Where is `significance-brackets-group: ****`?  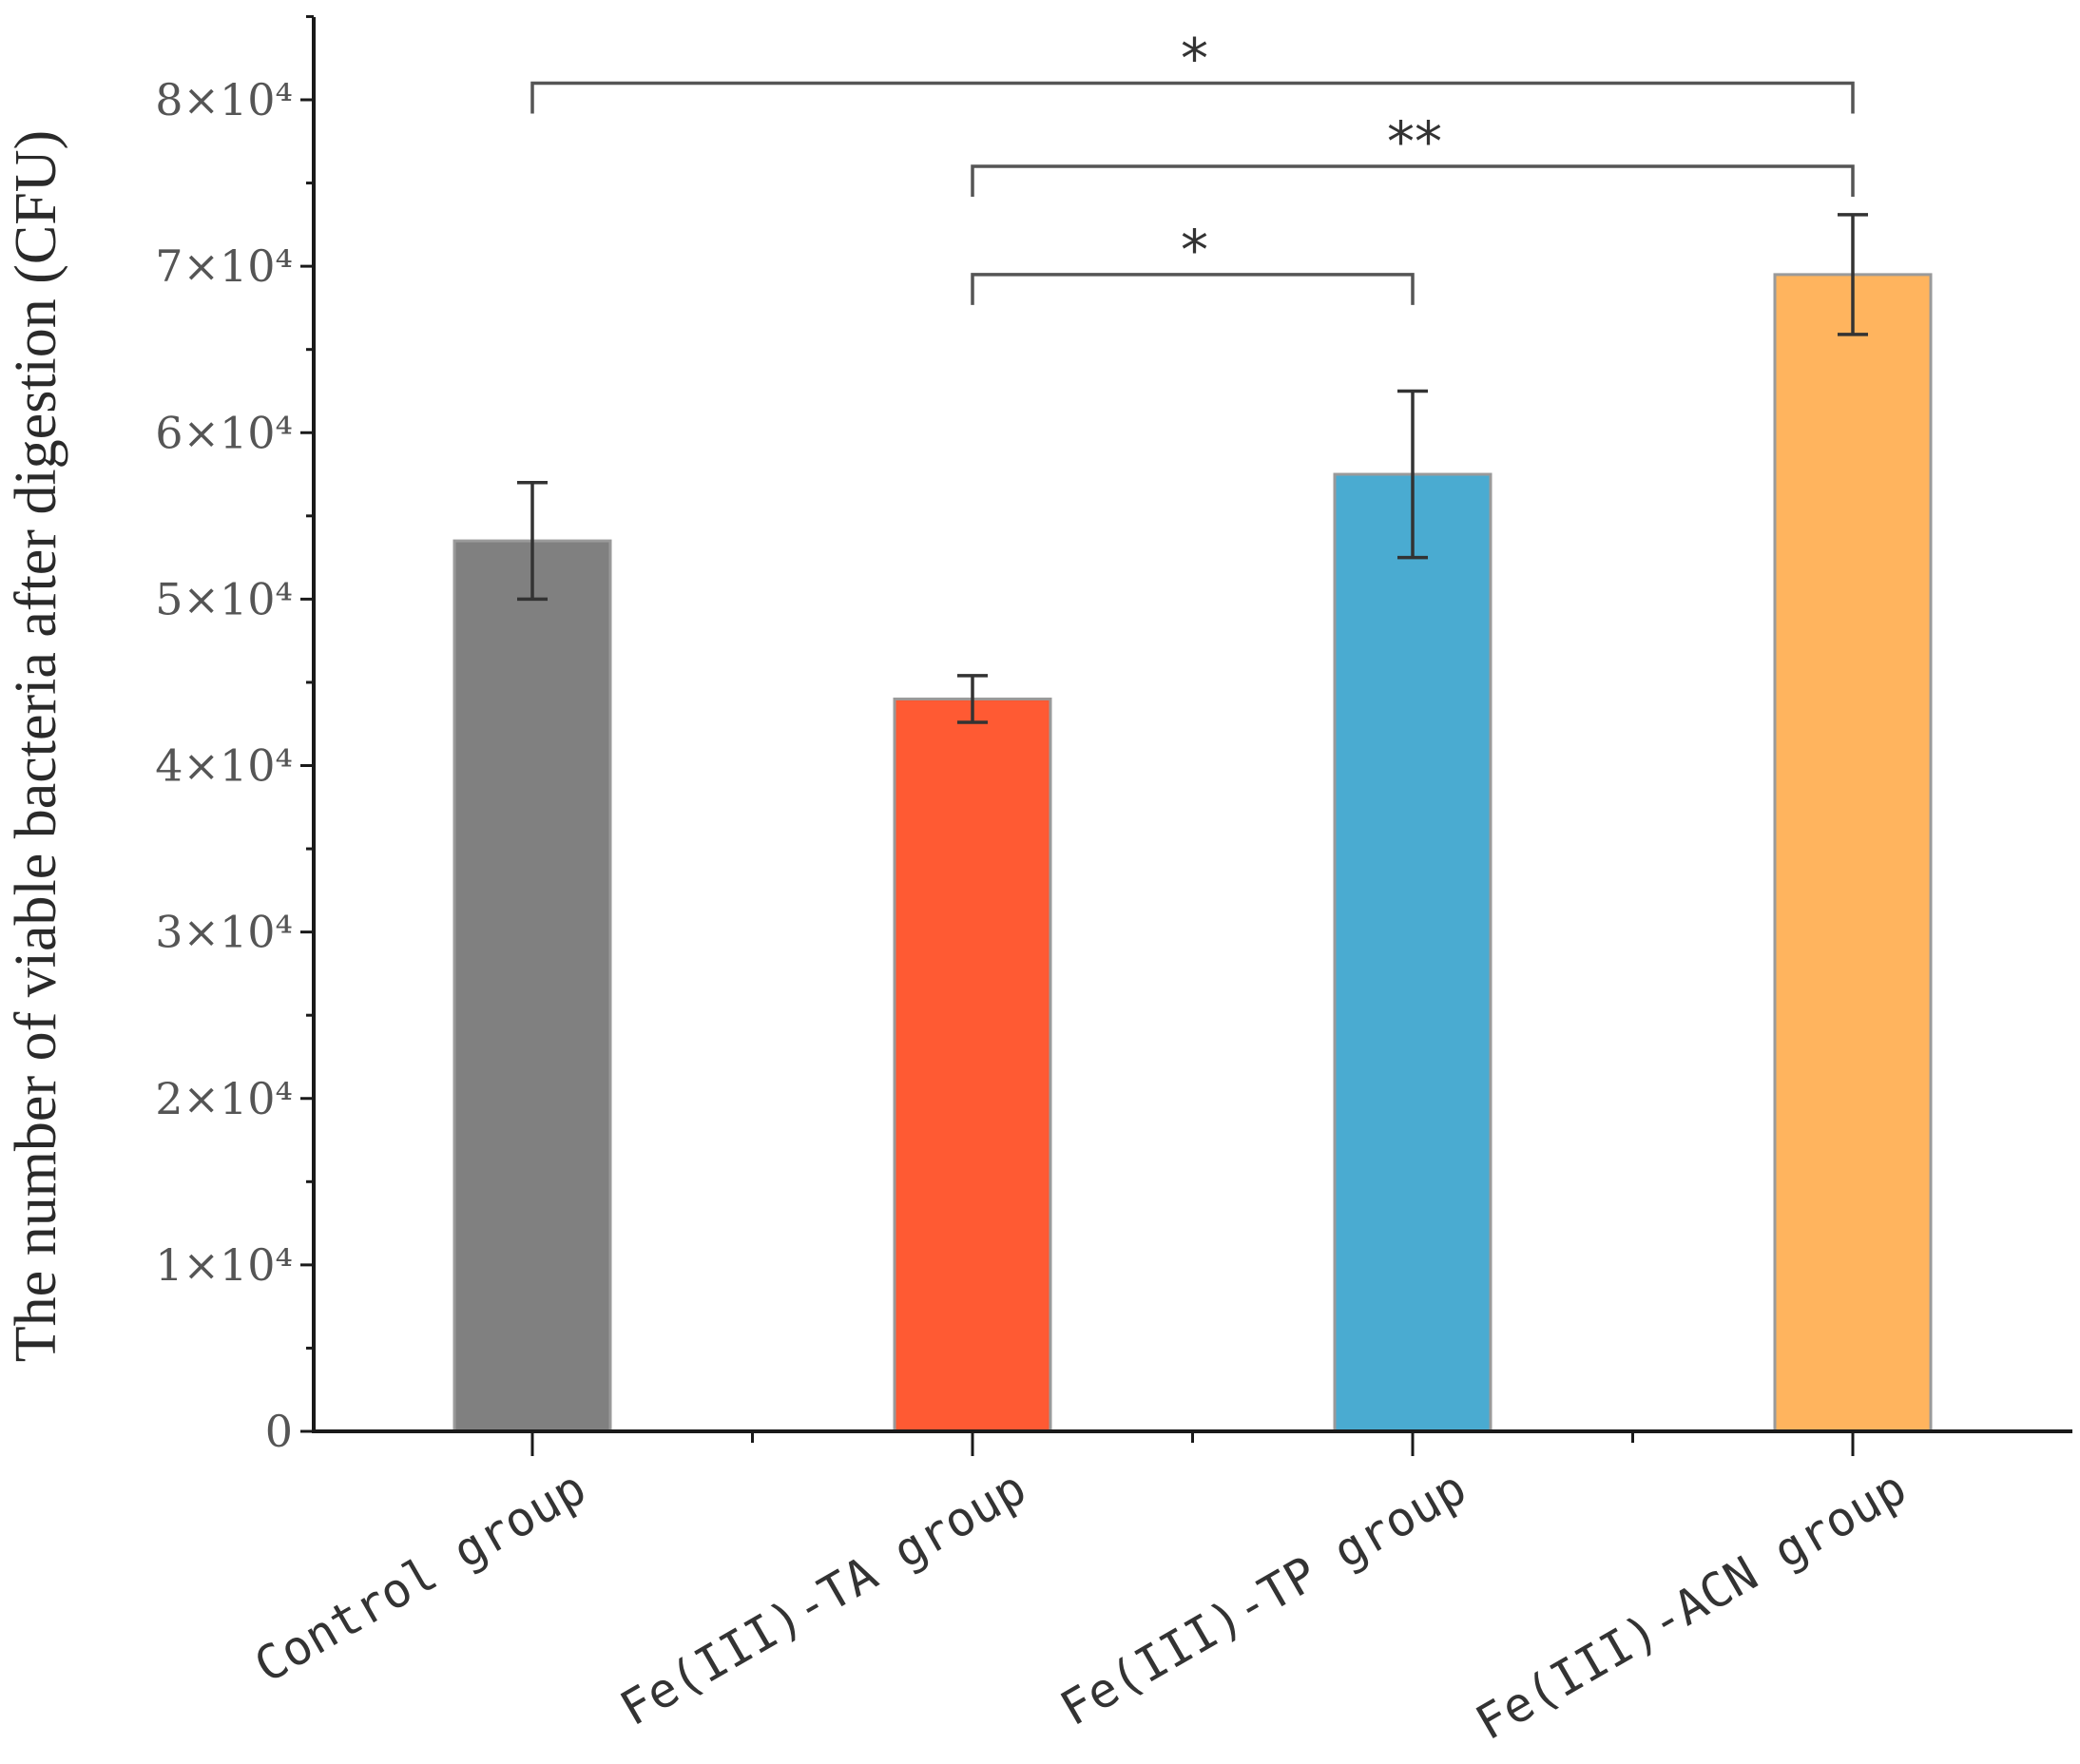 significance-brackets-group: **** is located at coordinates (1192, 165).